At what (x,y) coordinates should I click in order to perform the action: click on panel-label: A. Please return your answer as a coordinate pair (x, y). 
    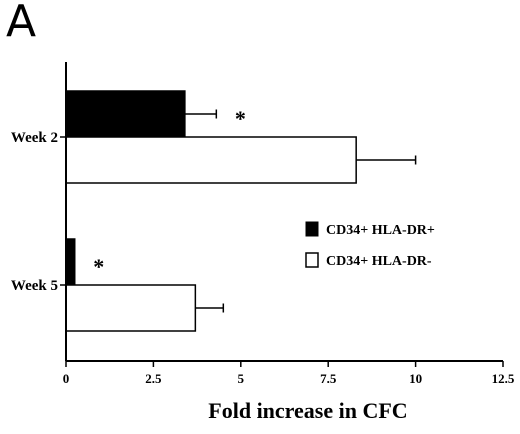
    Looking at the image, I should click on (21, 23).